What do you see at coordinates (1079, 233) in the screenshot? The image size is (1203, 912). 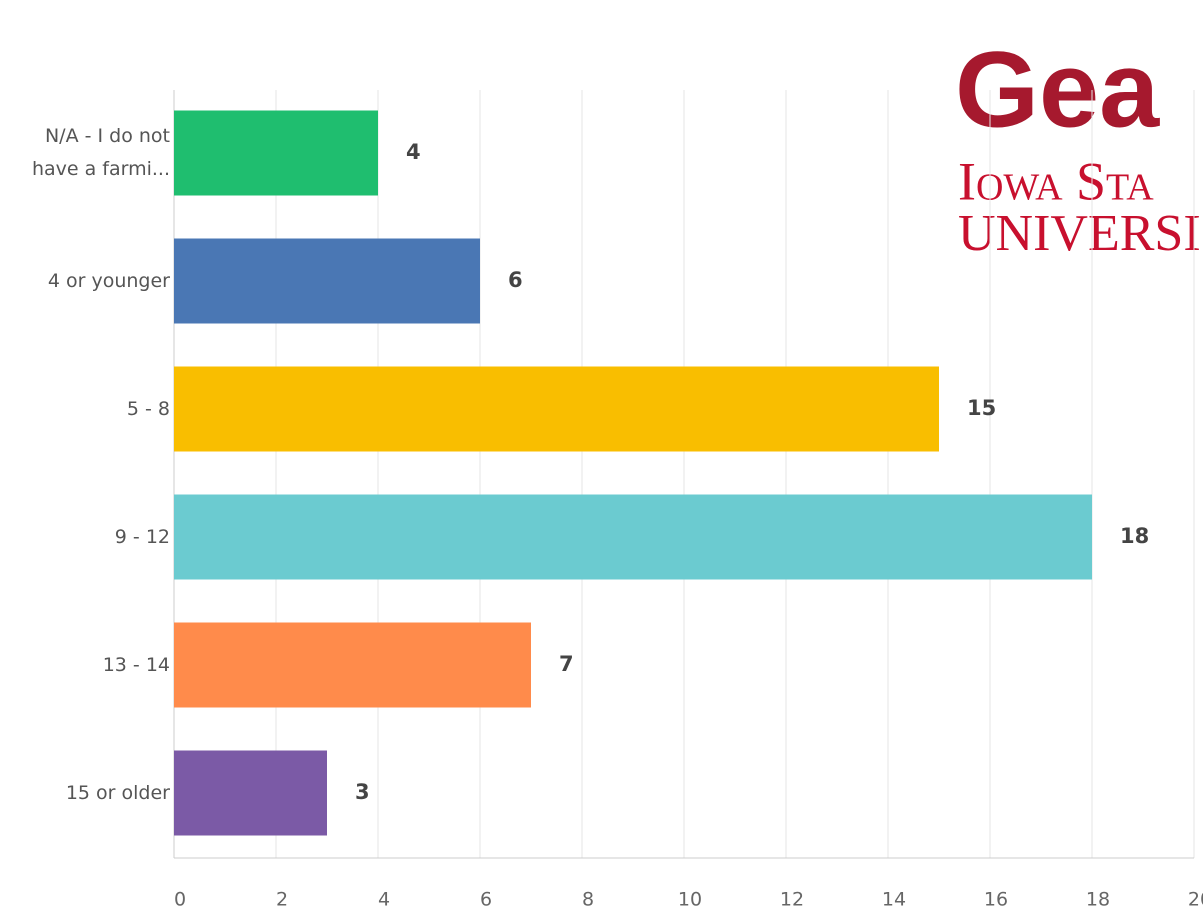 I see `logo-line: Universi` at bounding box center [1079, 233].